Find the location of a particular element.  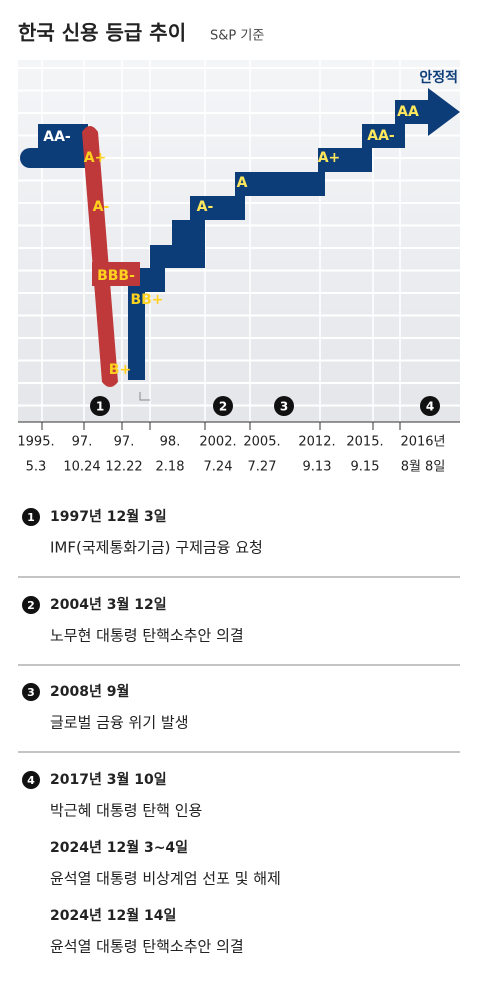

date-day: 9.15 is located at coordinates (365, 467).